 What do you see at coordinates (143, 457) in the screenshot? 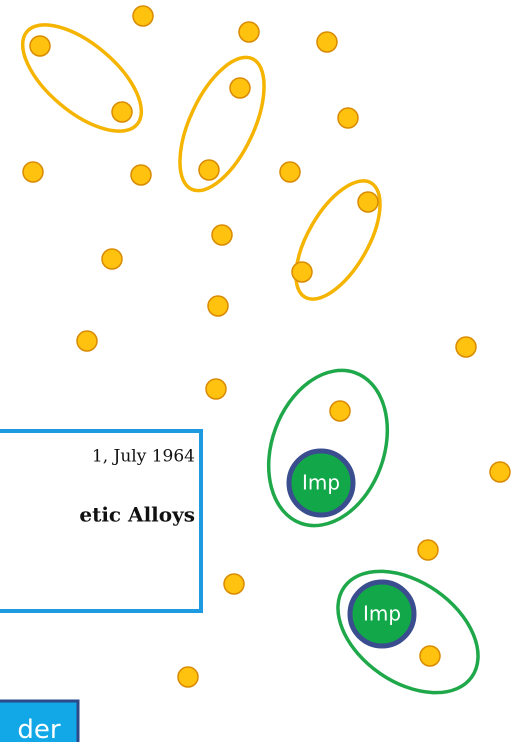
I see `date-line: 1, July 1964` at bounding box center [143, 457].